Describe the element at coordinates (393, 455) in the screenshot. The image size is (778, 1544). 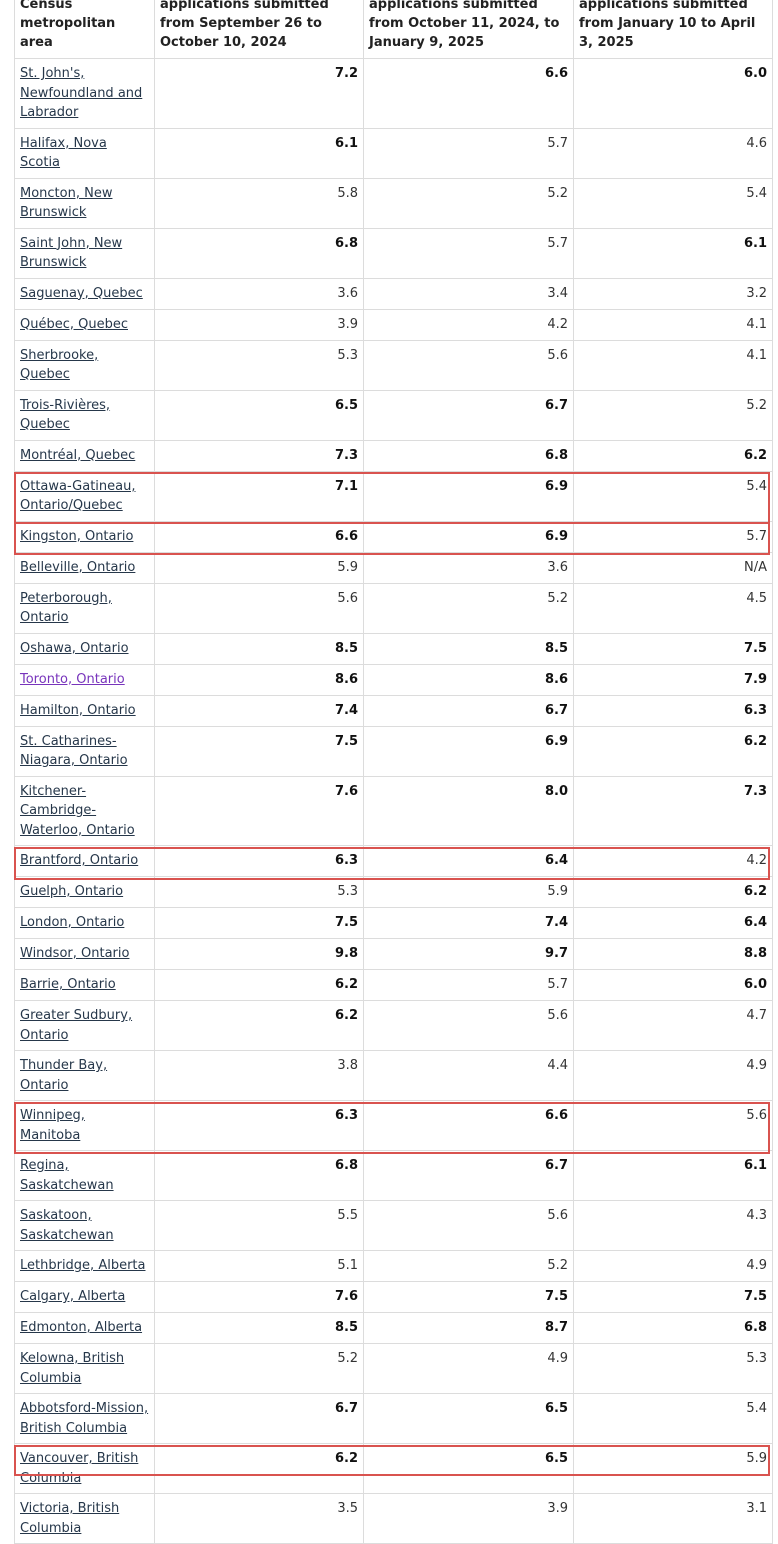
I see `table-row: Montréal, Quebec 7.3 6.8 6.2` at that location.